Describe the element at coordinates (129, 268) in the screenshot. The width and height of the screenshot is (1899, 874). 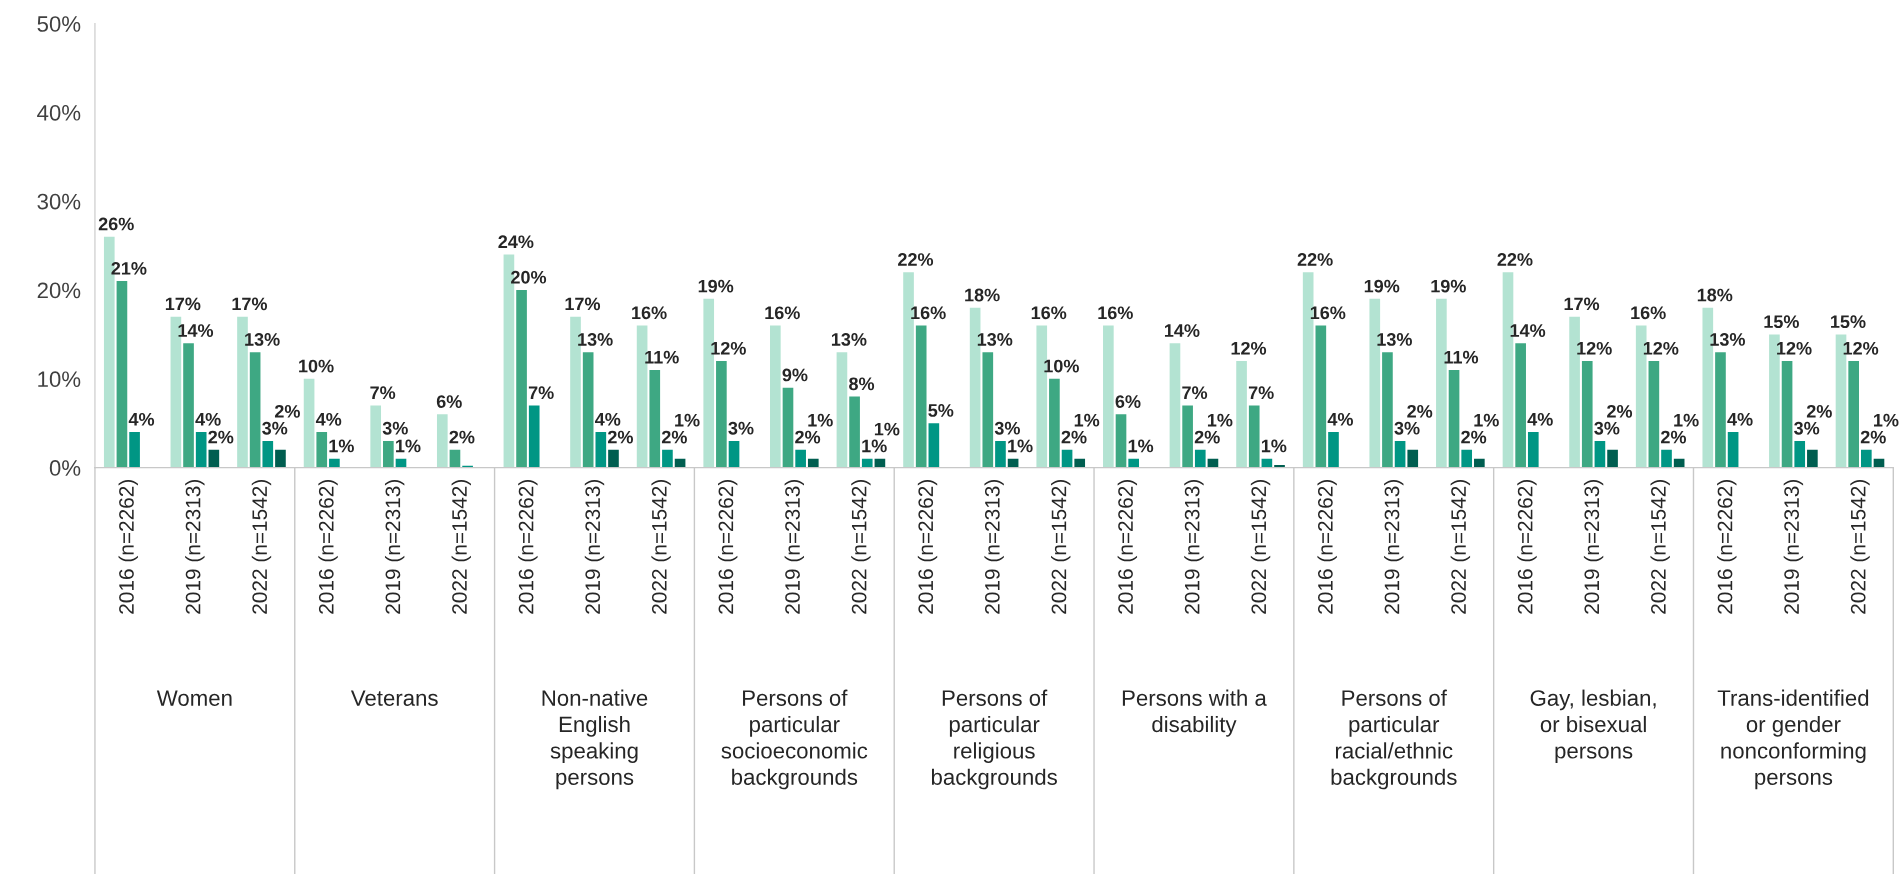
I see `data-label: 21%` at that location.